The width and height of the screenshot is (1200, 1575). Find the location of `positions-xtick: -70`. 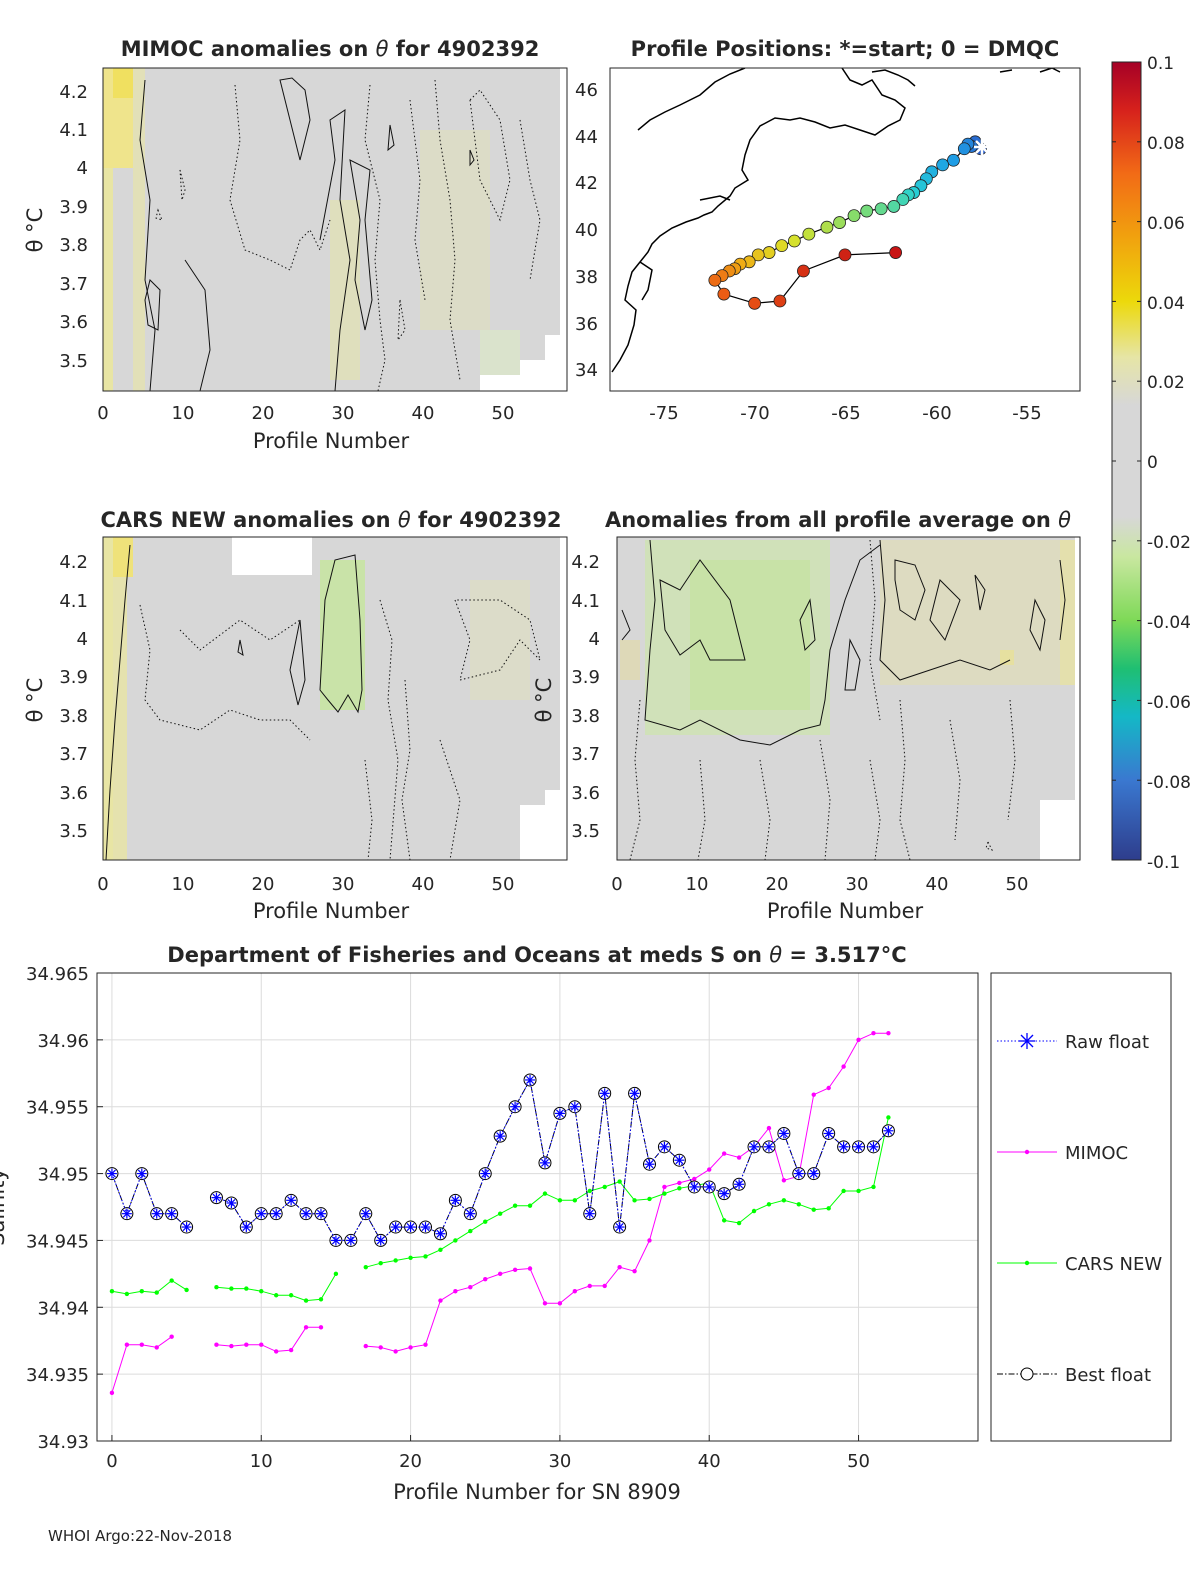

positions-xtick: -70 is located at coordinates (754, 413).